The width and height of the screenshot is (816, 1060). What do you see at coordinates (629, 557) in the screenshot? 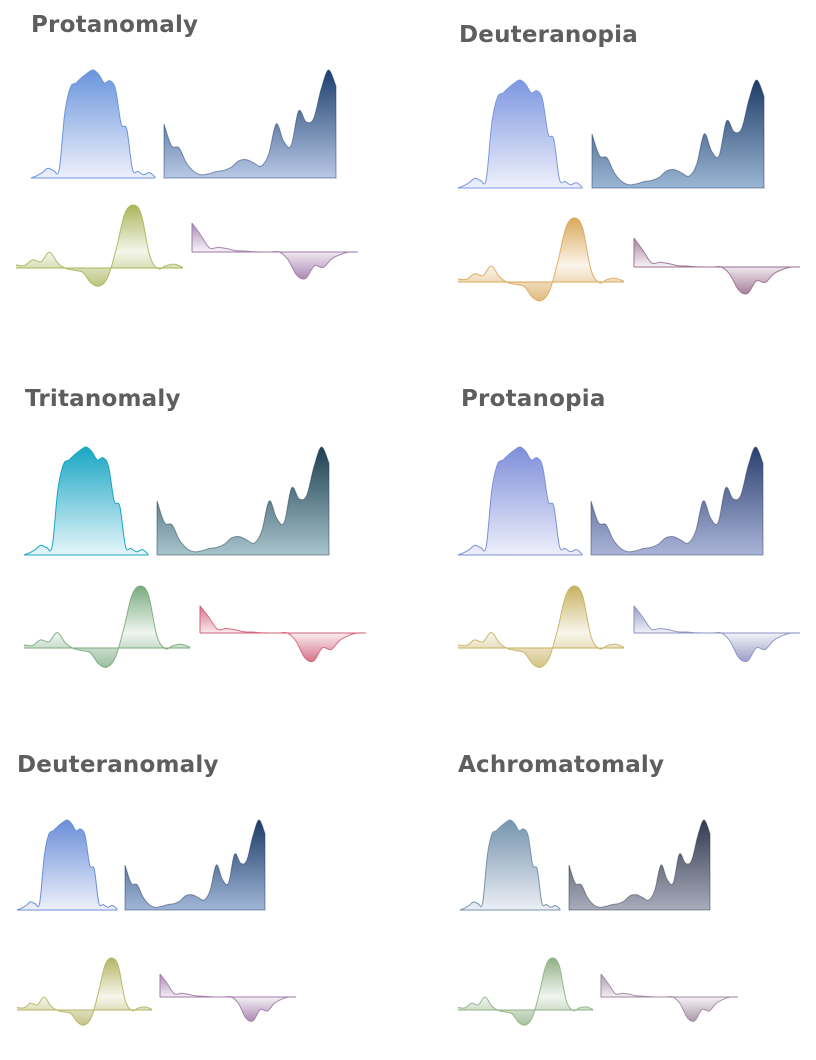
I see `panel-protanopia` at bounding box center [629, 557].